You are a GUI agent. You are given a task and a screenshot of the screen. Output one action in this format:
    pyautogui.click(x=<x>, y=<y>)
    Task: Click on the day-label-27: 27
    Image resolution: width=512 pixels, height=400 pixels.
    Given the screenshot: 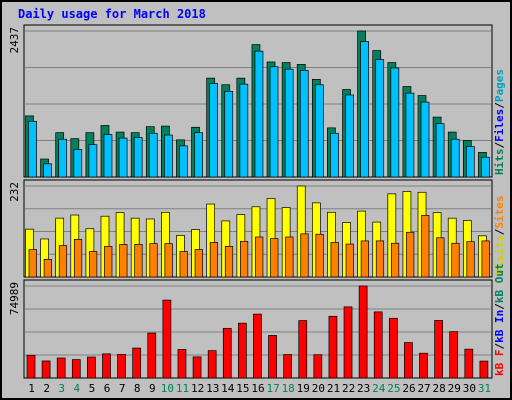 What is the action you would take?
    pyautogui.click(x=423, y=388)
    